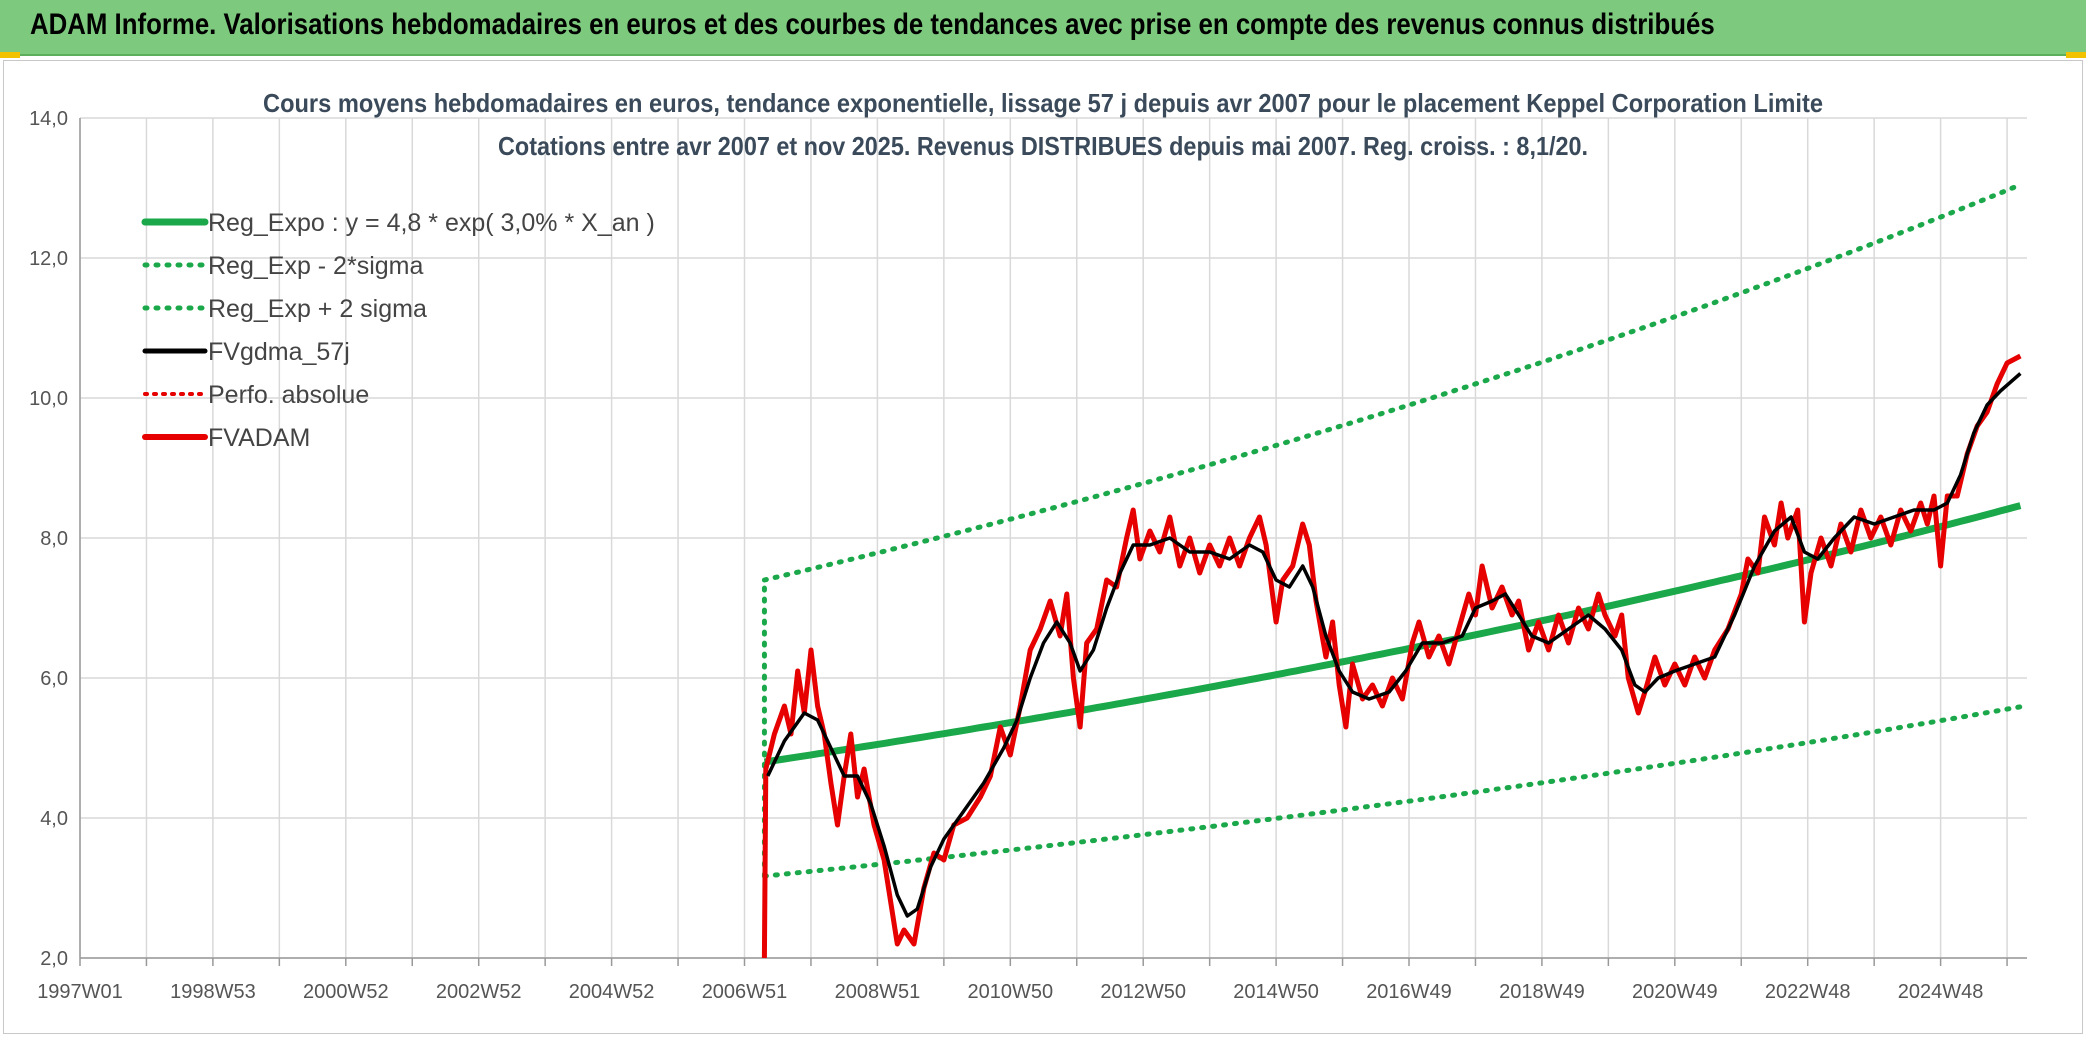  I want to click on legend-label: Reg_Exp + 2 sigma, so click(317, 309).